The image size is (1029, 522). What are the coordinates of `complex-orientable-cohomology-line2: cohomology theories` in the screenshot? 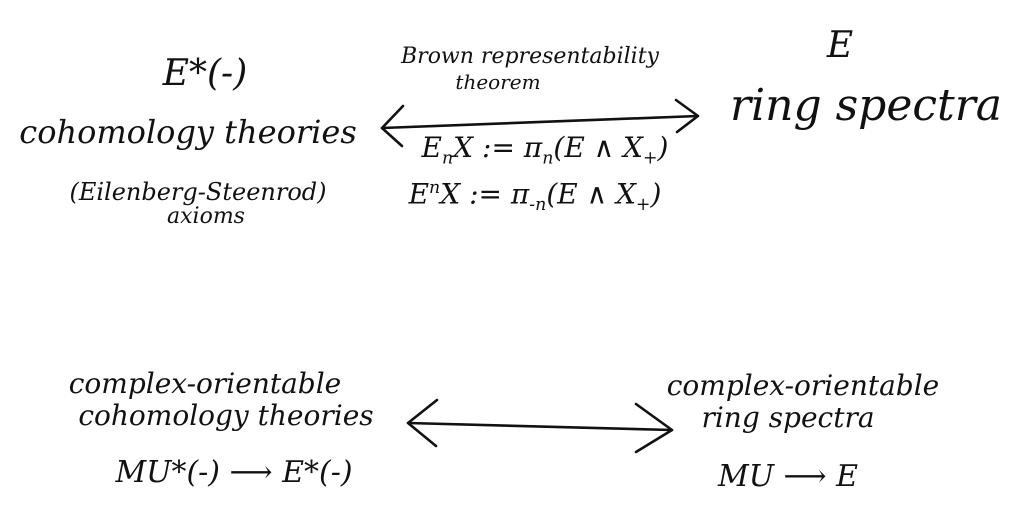 It's located at (226, 415).